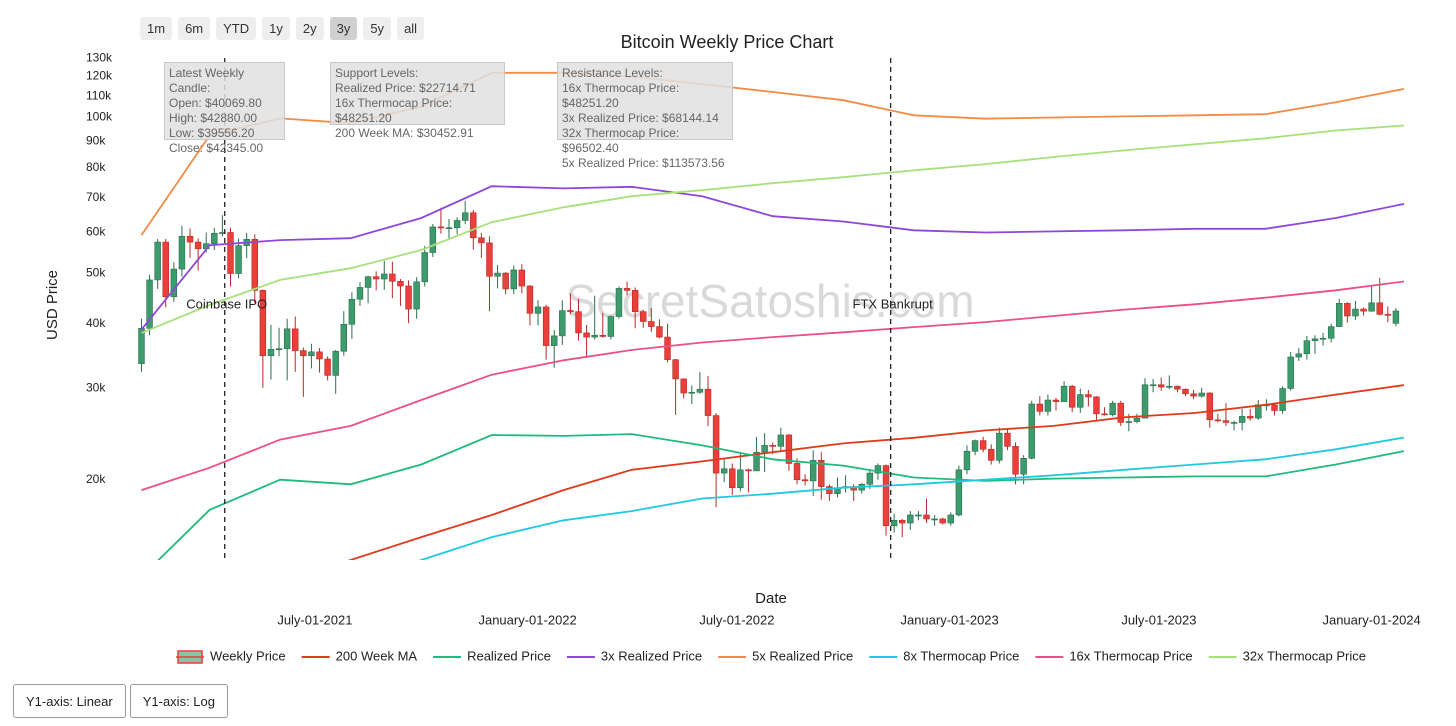 This screenshot has width=1456, height=726. What do you see at coordinates (1287, 655) in the screenshot?
I see `legend-item: 32x Thermocap Price` at bounding box center [1287, 655].